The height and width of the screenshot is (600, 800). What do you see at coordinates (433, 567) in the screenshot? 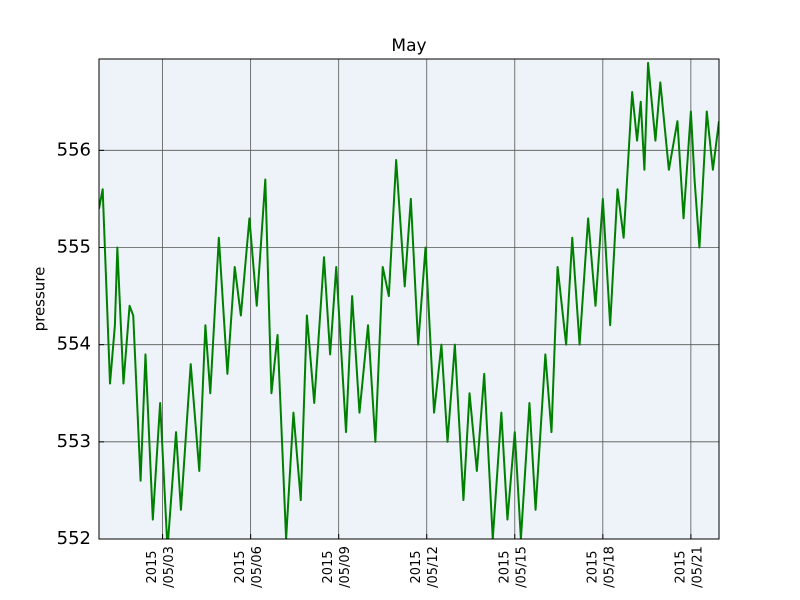
I see `x-tick-label-line: /05/12` at bounding box center [433, 567].